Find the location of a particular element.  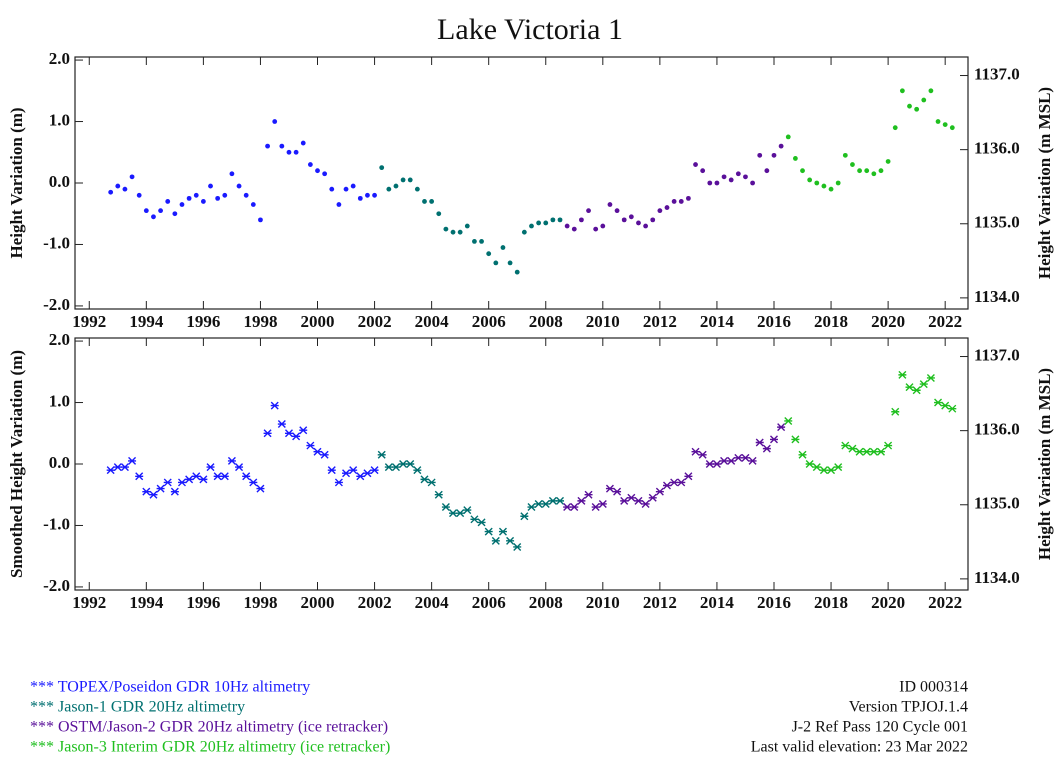

x-tick-label: 2014 is located at coordinates (717, 602).